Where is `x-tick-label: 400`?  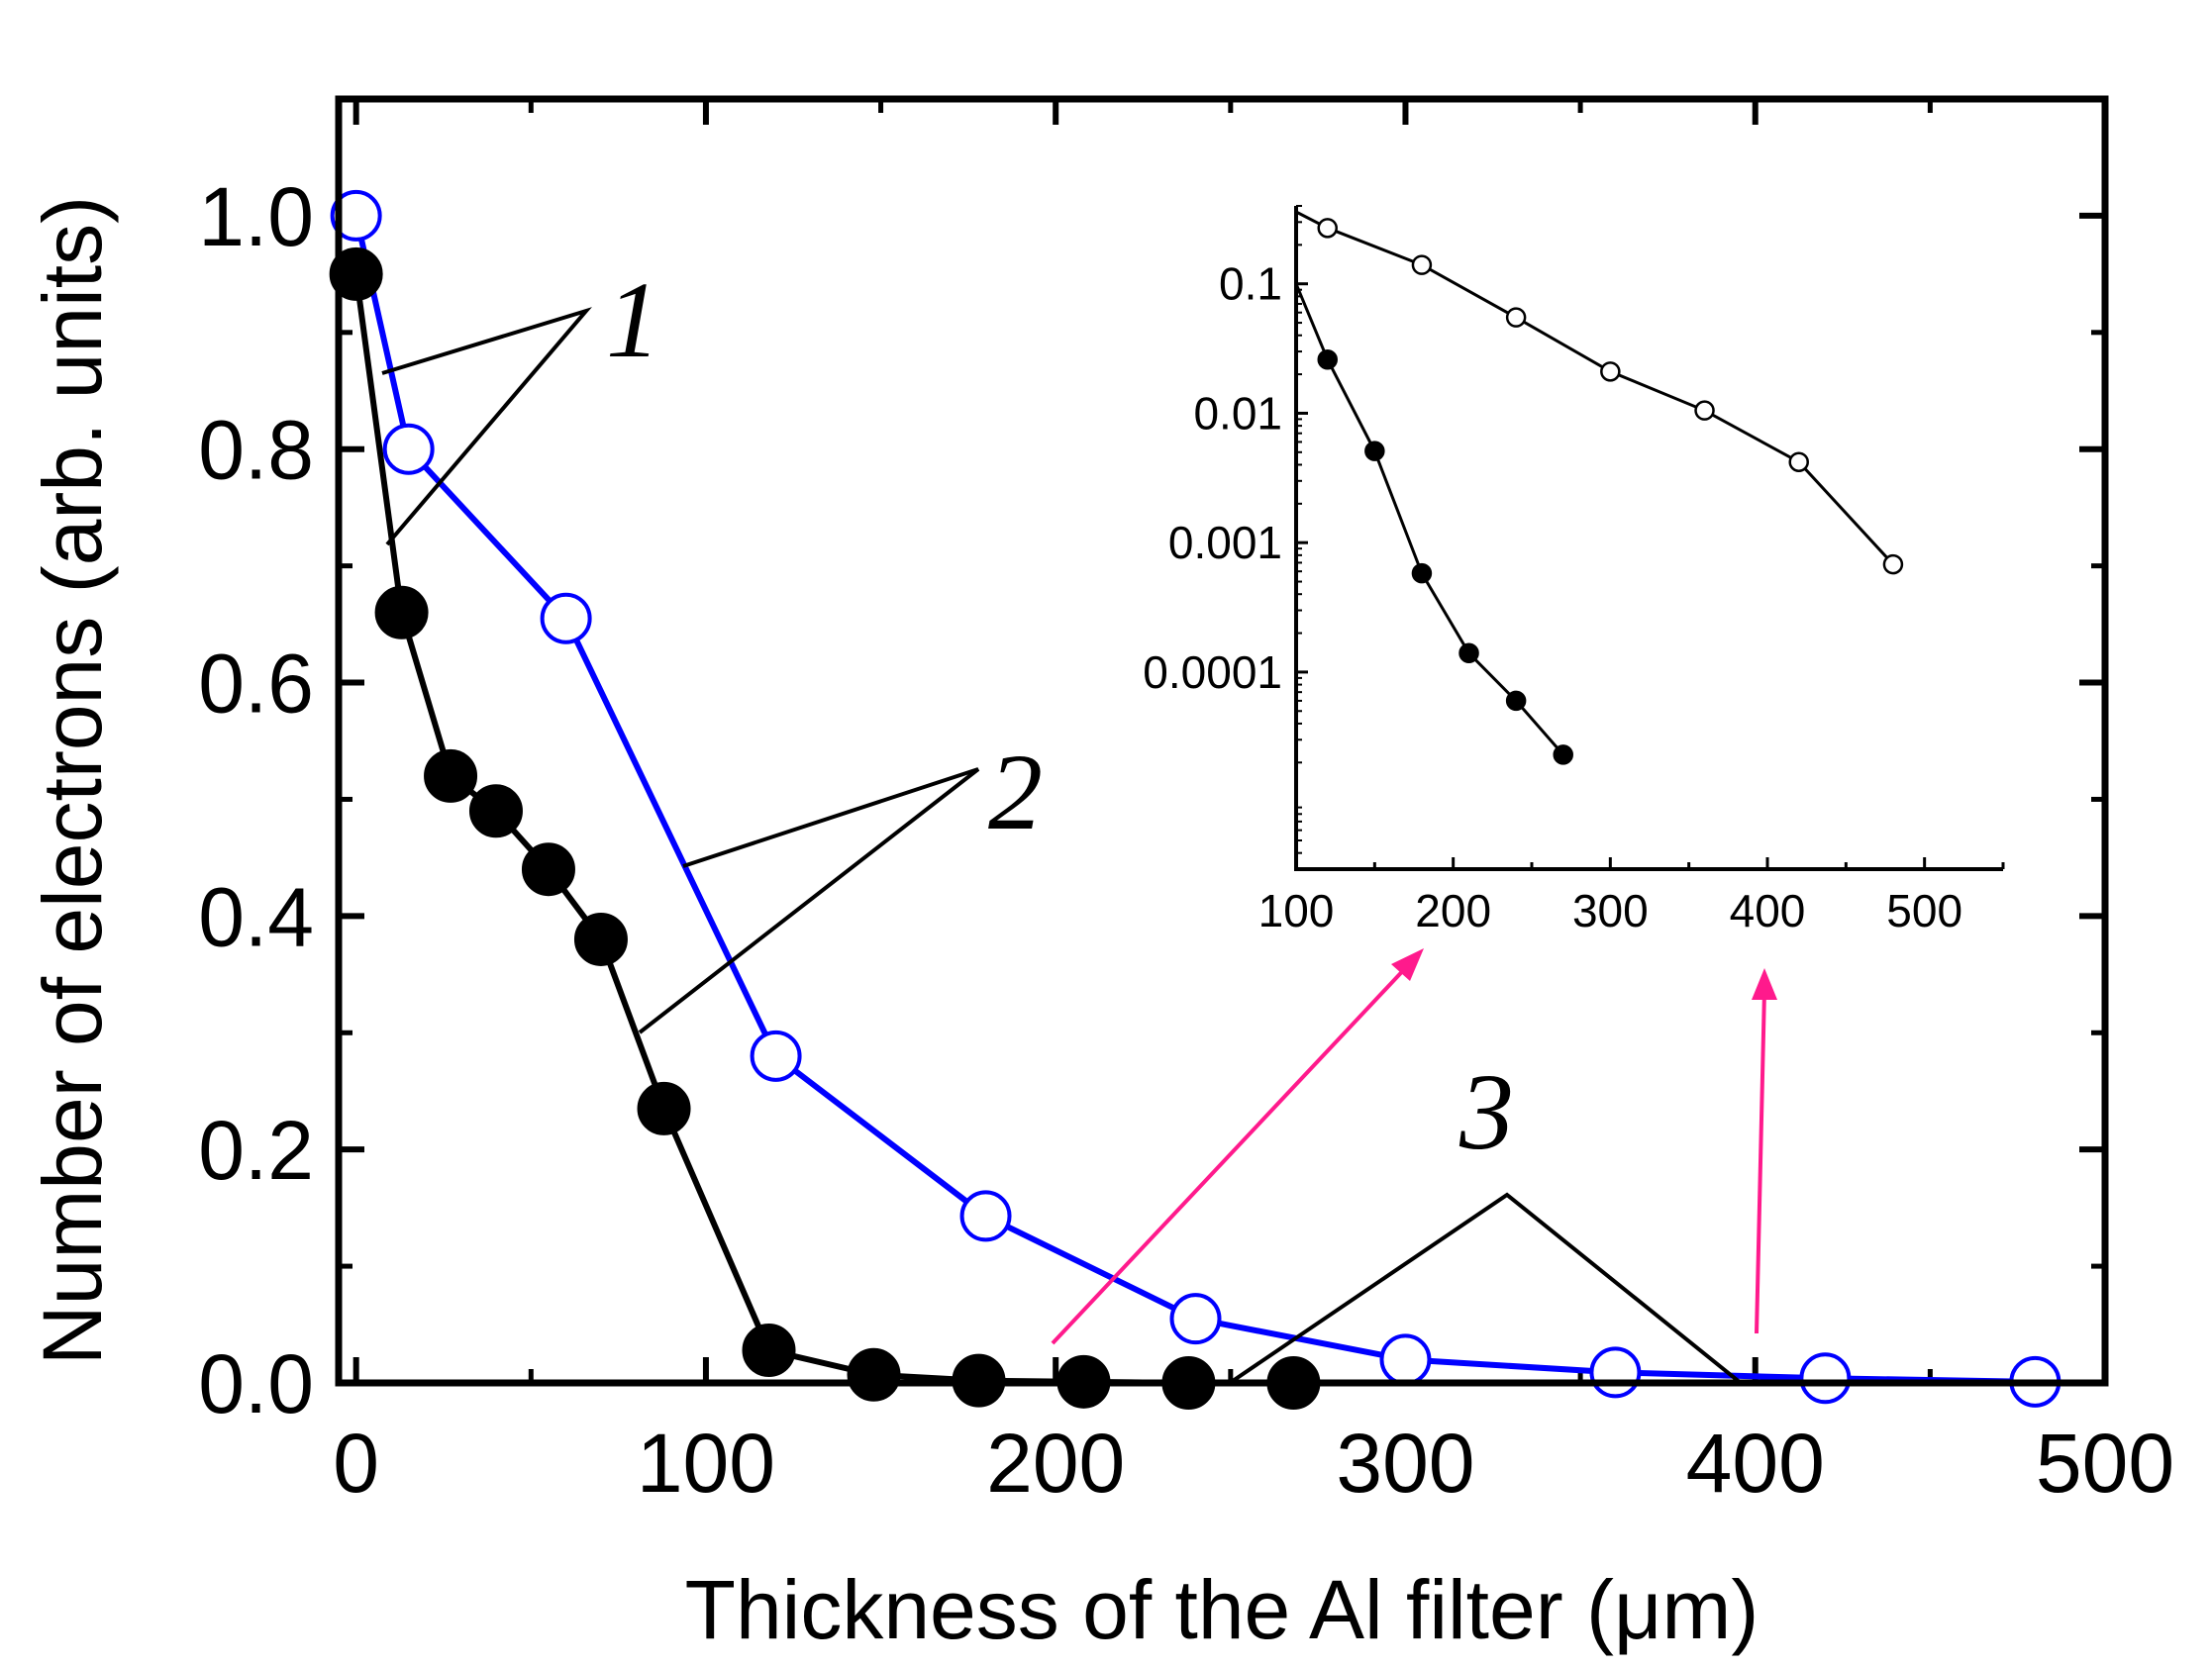 x-tick-label: 400 is located at coordinates (1755, 1463).